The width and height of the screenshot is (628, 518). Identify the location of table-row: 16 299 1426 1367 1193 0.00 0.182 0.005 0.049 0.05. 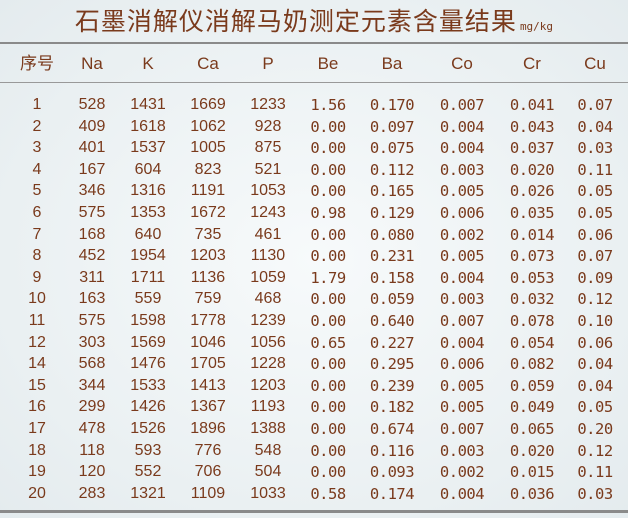
(314, 407).